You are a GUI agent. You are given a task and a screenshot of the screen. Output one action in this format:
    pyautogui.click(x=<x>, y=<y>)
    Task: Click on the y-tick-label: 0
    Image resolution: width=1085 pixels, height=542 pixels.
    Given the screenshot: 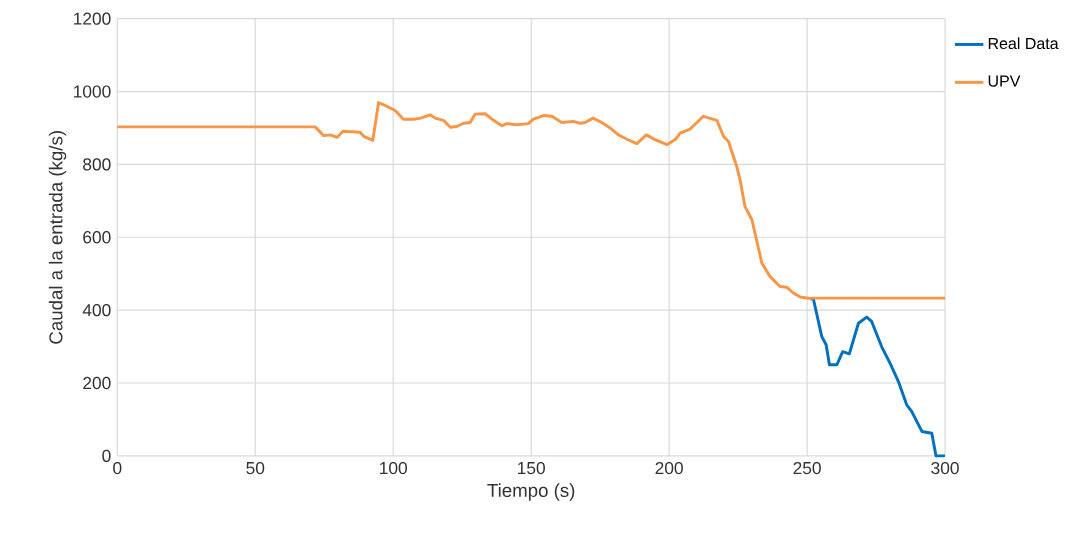 What is the action you would take?
    pyautogui.click(x=106, y=455)
    